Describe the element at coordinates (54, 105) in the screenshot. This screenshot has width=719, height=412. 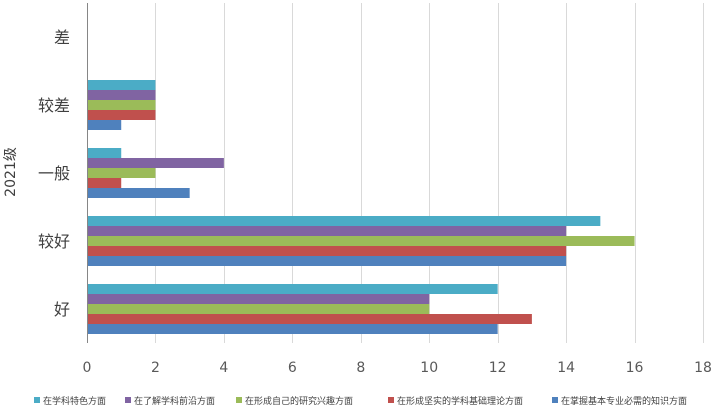
I see `category-label: 较差` at that location.